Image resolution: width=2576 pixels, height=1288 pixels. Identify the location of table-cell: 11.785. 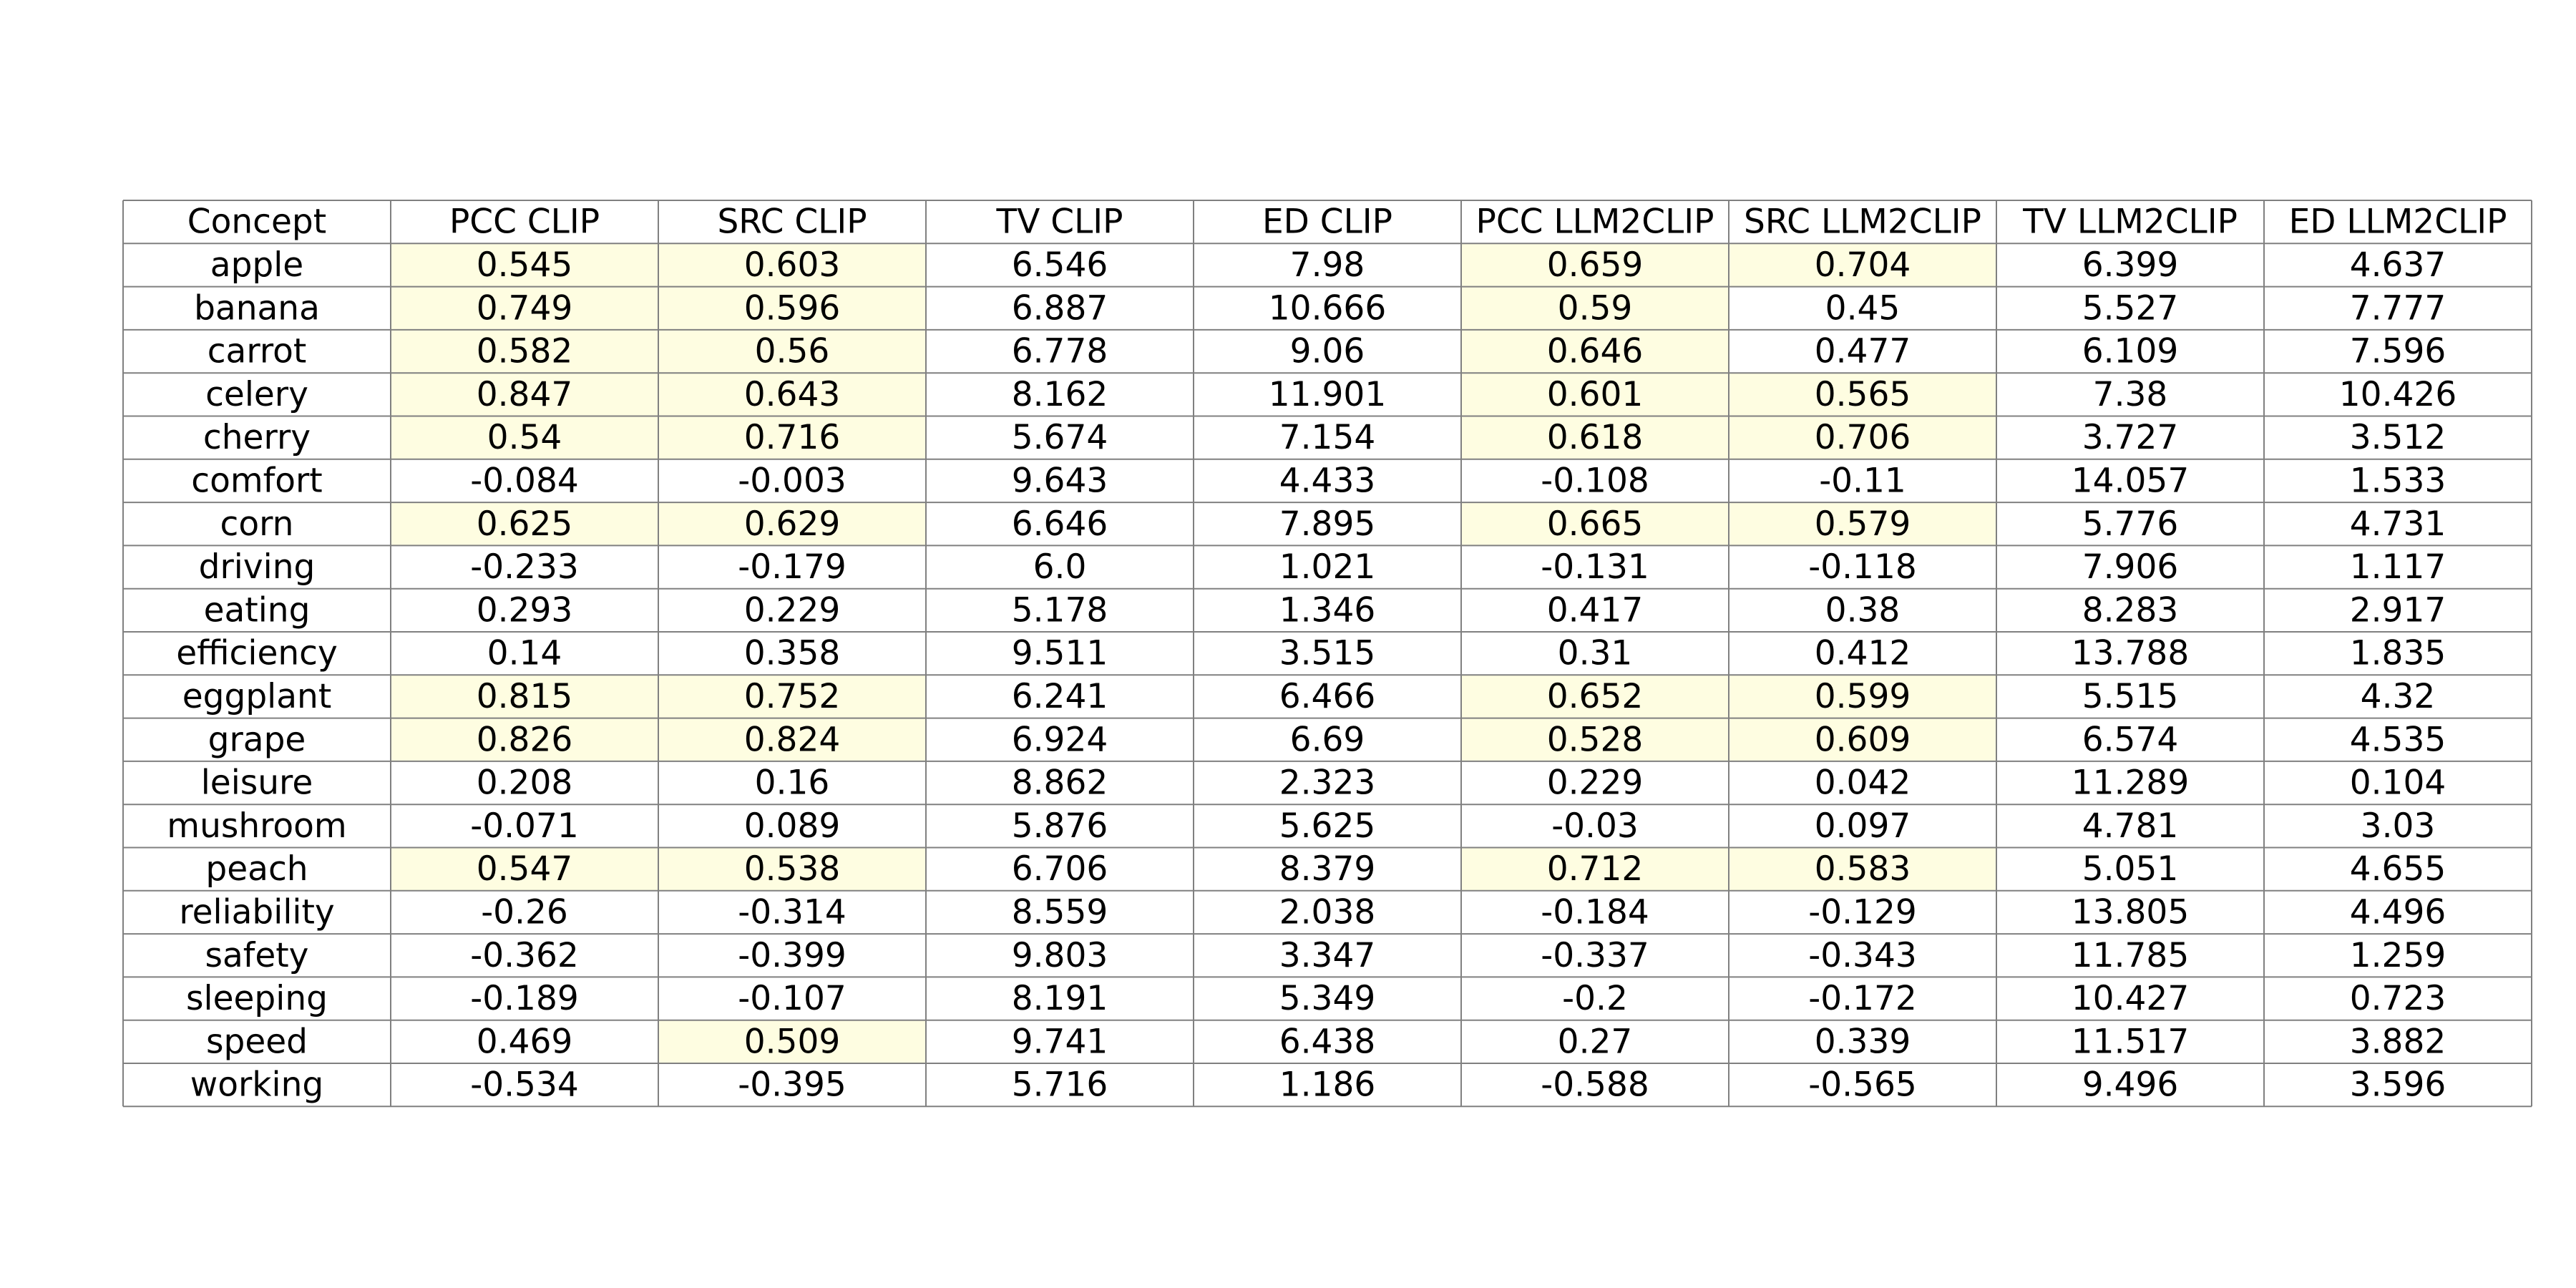
(2130, 955).